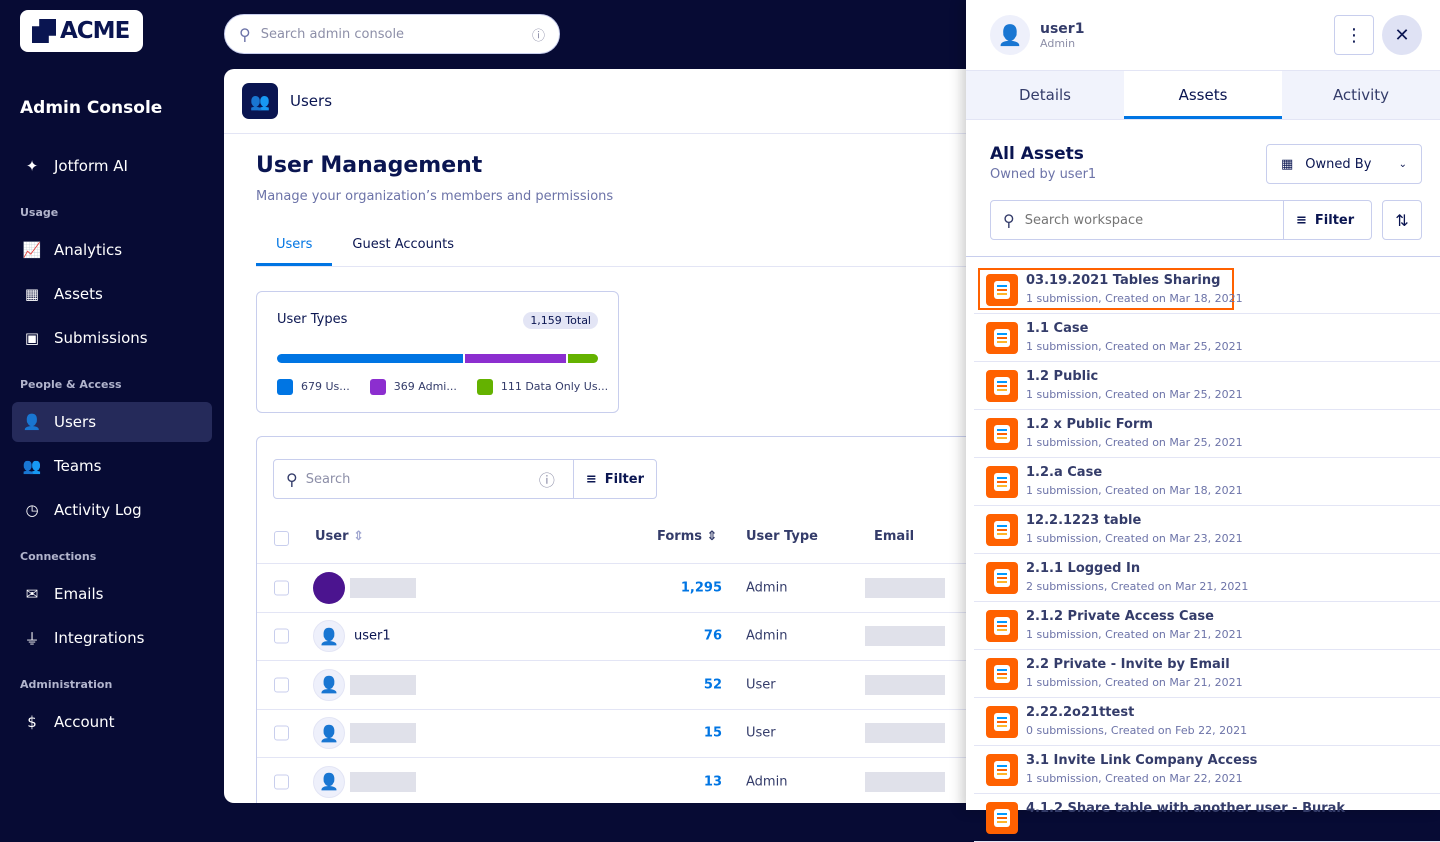 The height and width of the screenshot is (842, 1440). What do you see at coordinates (84, 722) in the screenshot?
I see `sidebar-item-label: Account` at bounding box center [84, 722].